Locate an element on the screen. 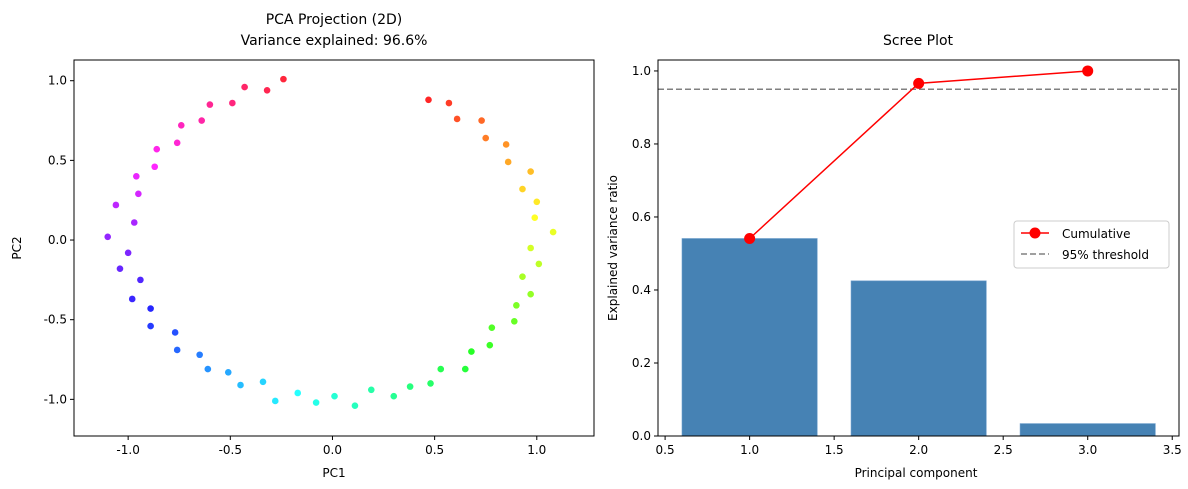 This screenshot has height=489, width=1188. x-ticks: 0.5 1.0 1.5 2.0 2.5 3.0 3.5 is located at coordinates (919, 446).